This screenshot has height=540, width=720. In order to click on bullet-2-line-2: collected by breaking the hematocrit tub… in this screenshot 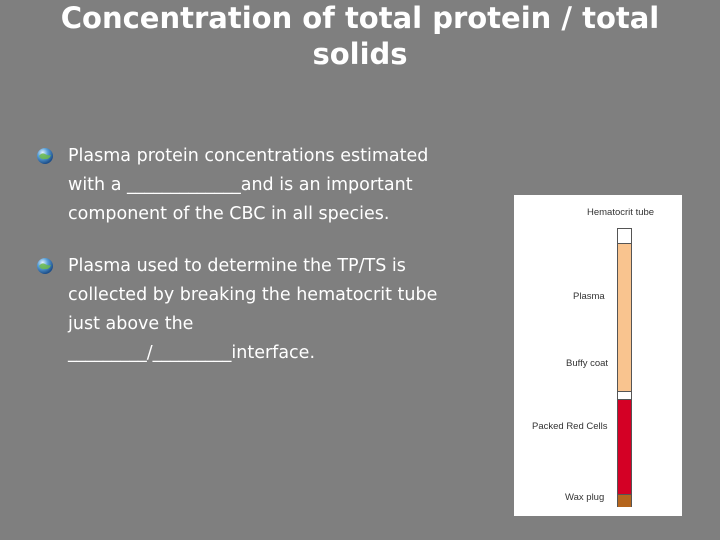, I will do `click(253, 295)`.